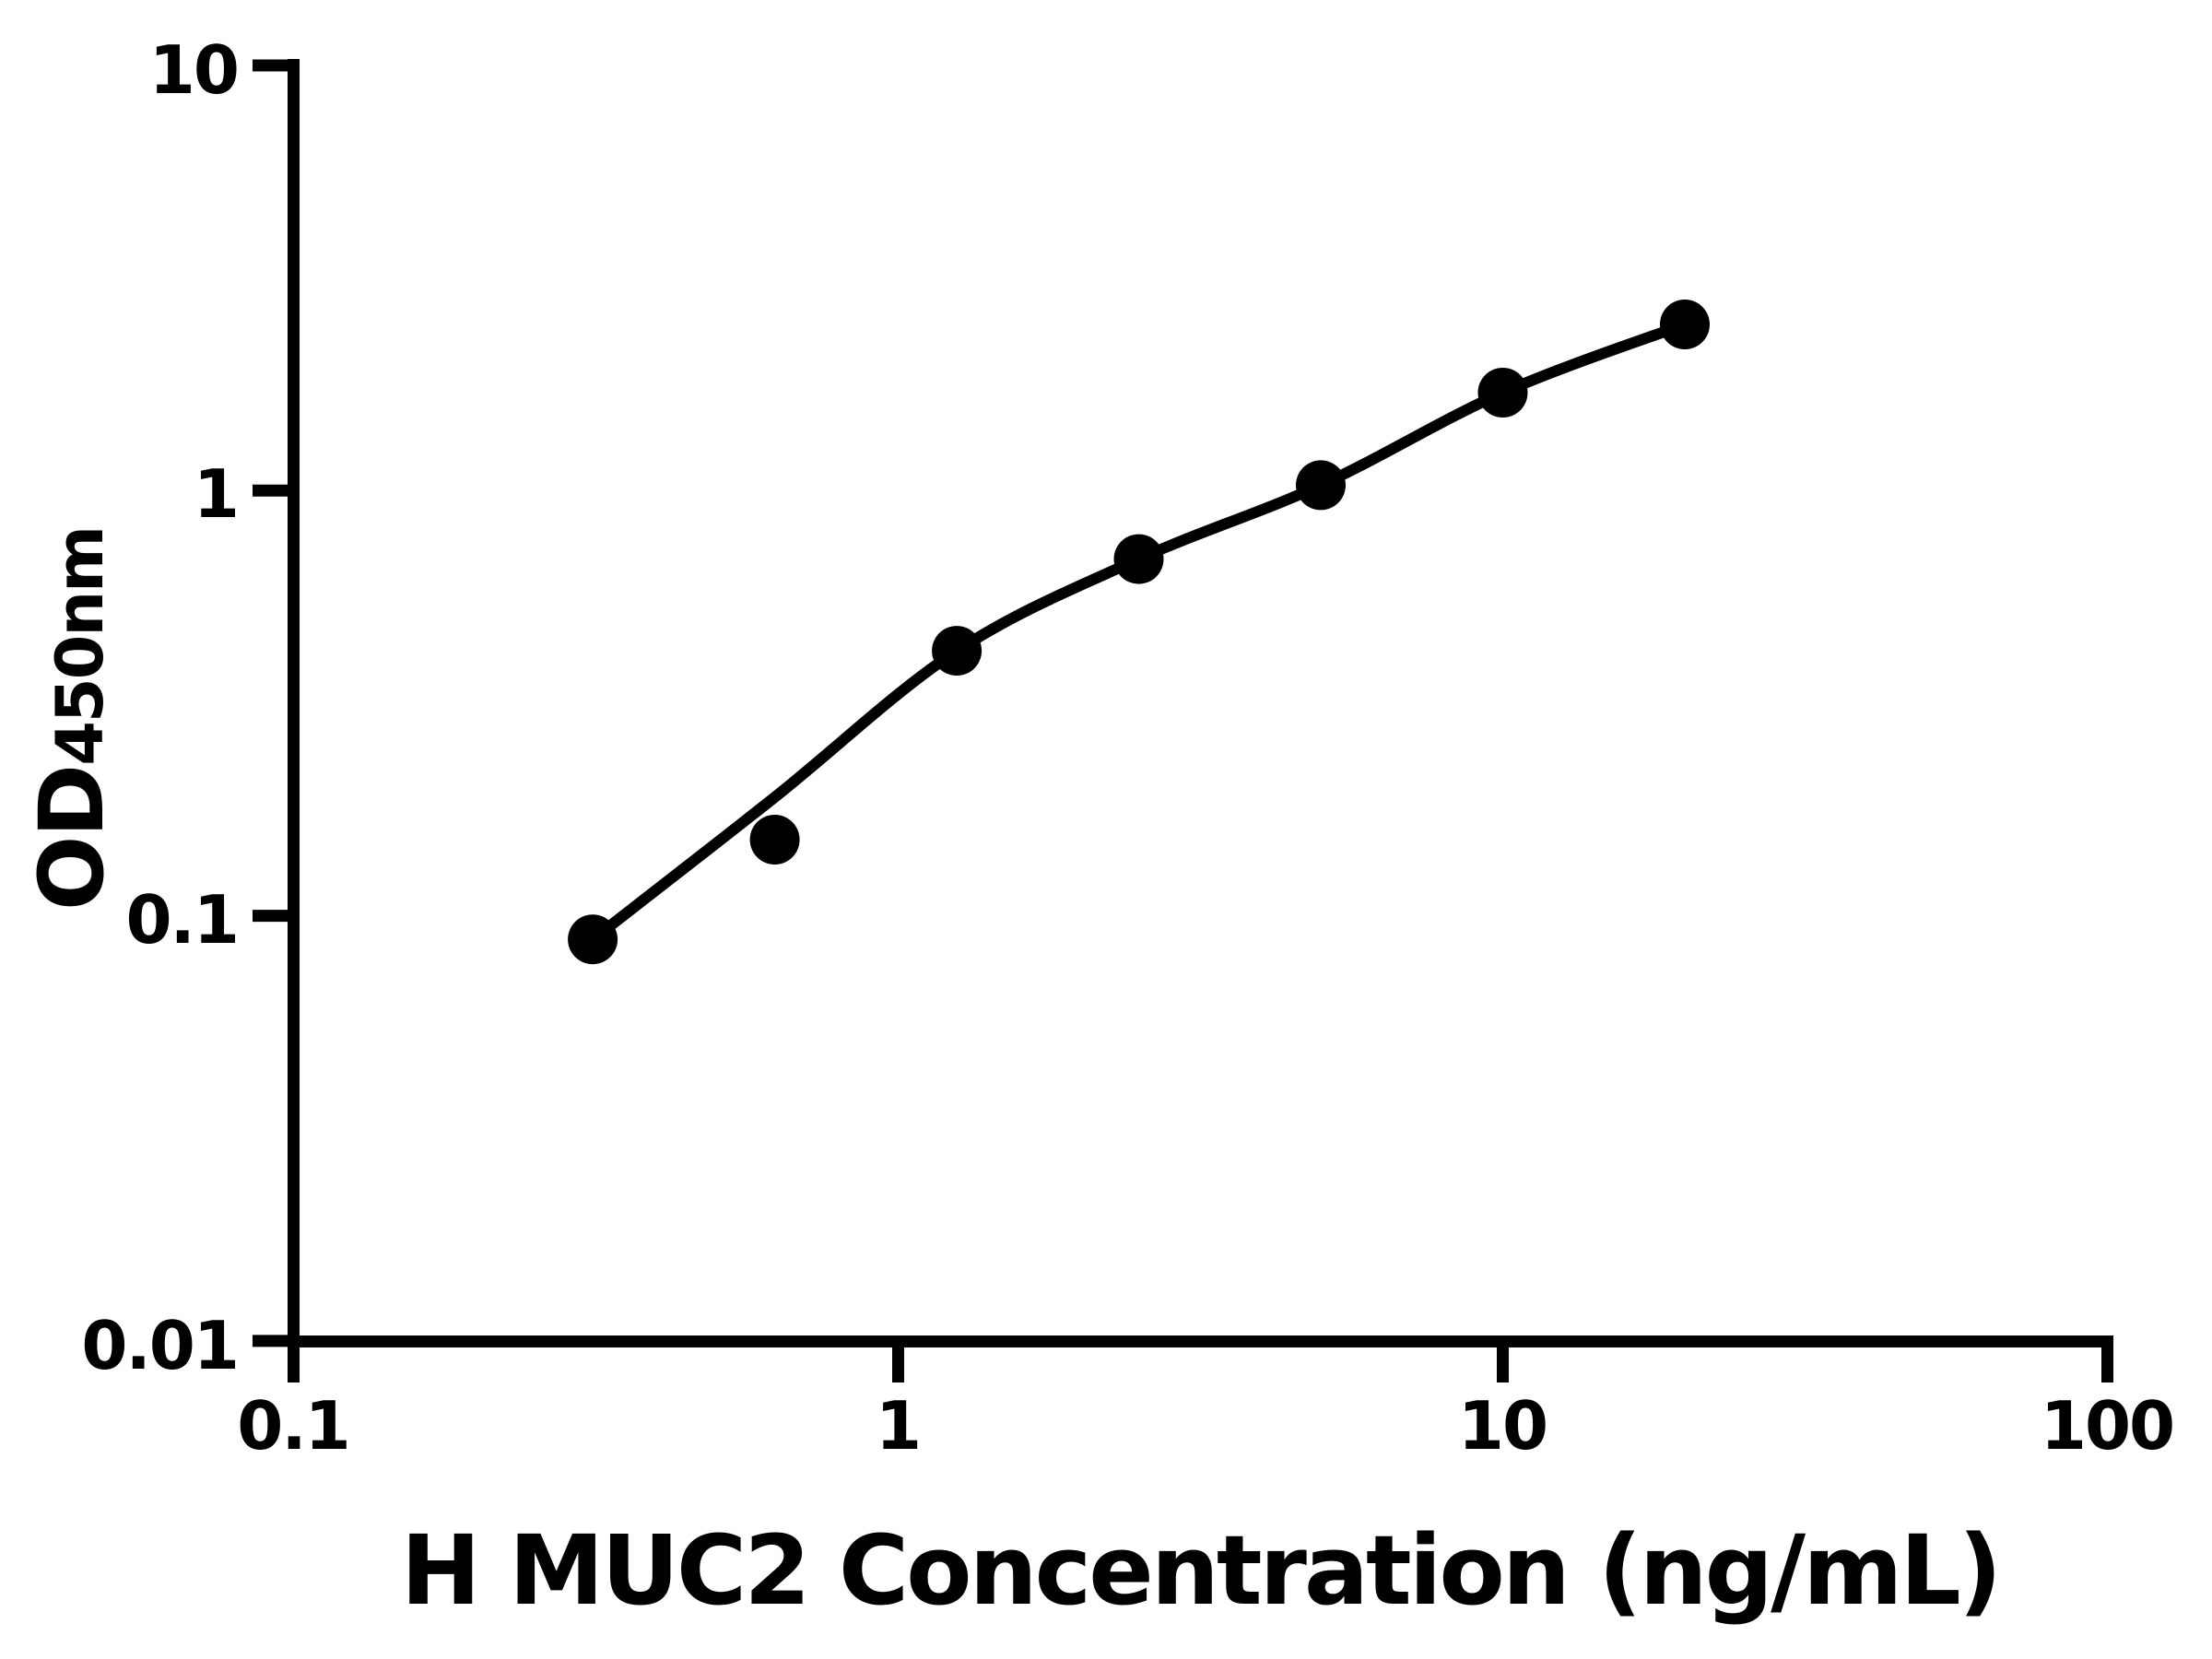  What do you see at coordinates (593, 939) in the screenshot?
I see `data-point-0.3125` at bounding box center [593, 939].